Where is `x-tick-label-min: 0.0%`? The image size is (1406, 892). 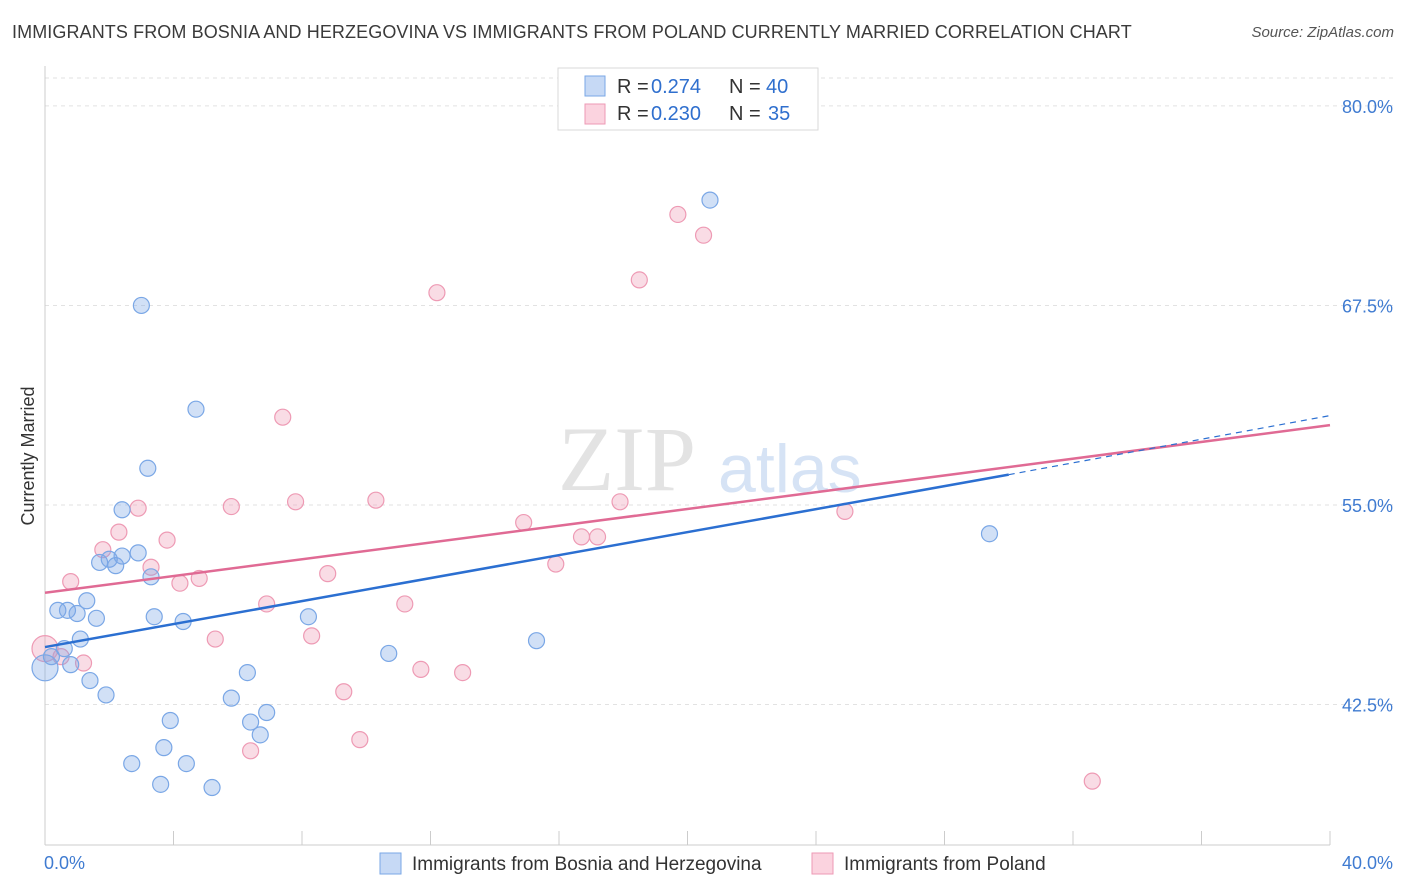 x-tick-label-min: 0.0% is located at coordinates (64, 863).